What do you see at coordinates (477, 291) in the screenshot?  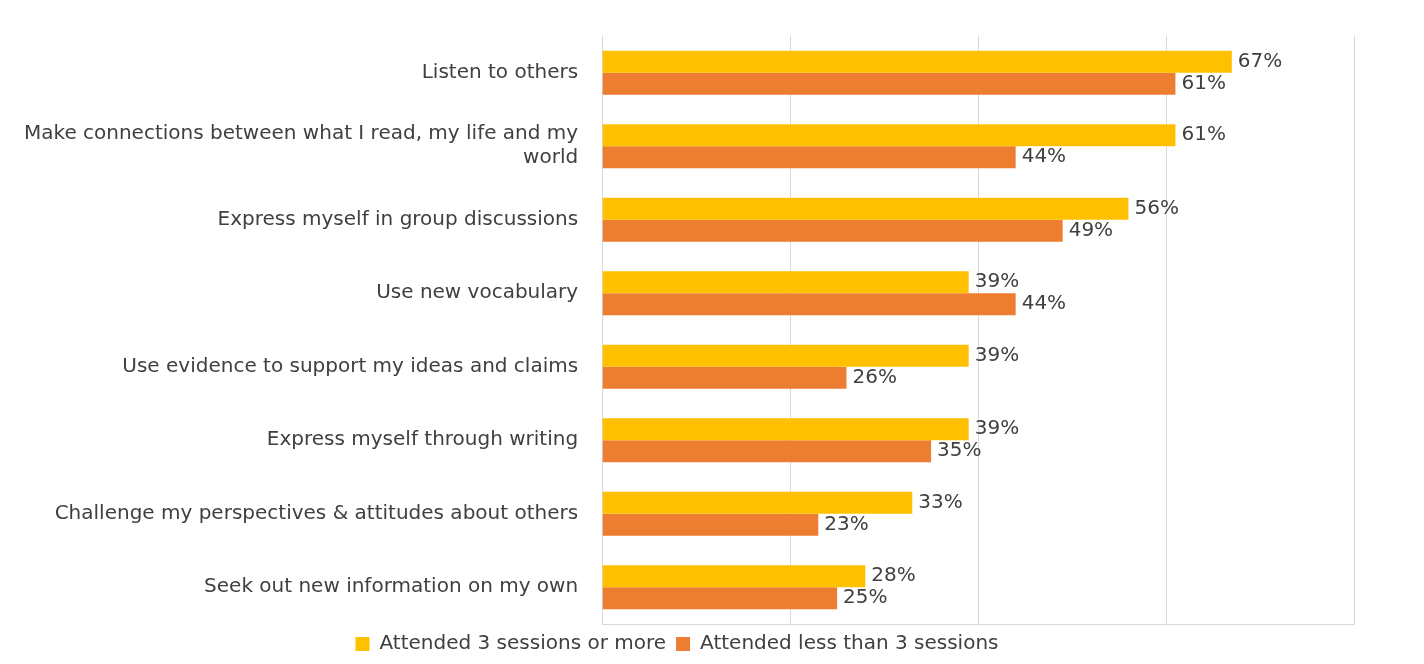 I see `y-tick-label: Use new vocabulary` at bounding box center [477, 291].